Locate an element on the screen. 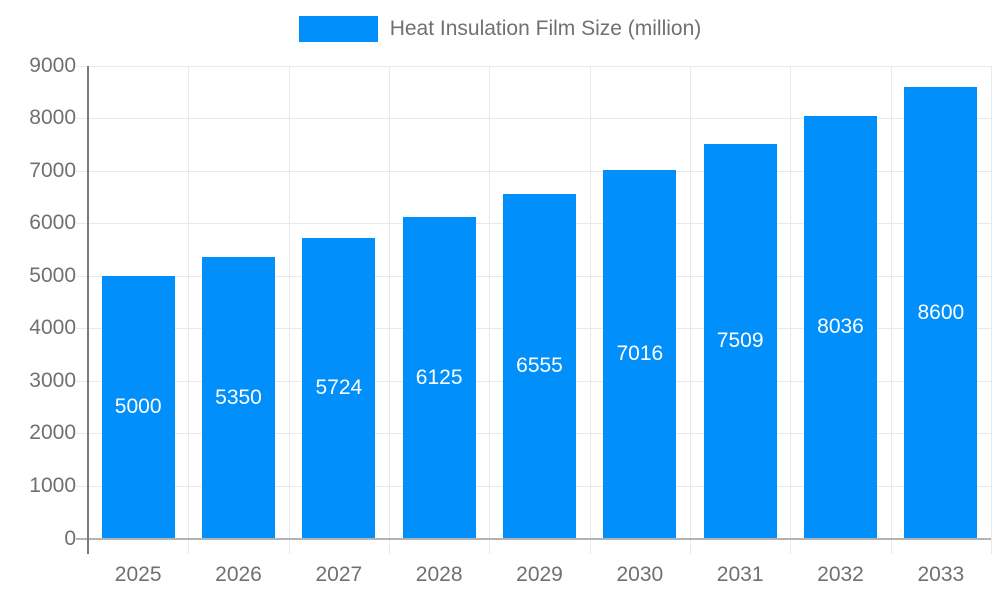  y-axis-tick-label: 4000 is located at coordinates (52, 328).